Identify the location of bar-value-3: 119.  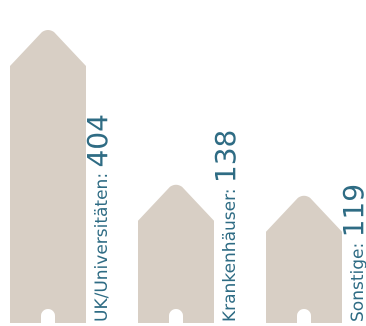
(351, 210).